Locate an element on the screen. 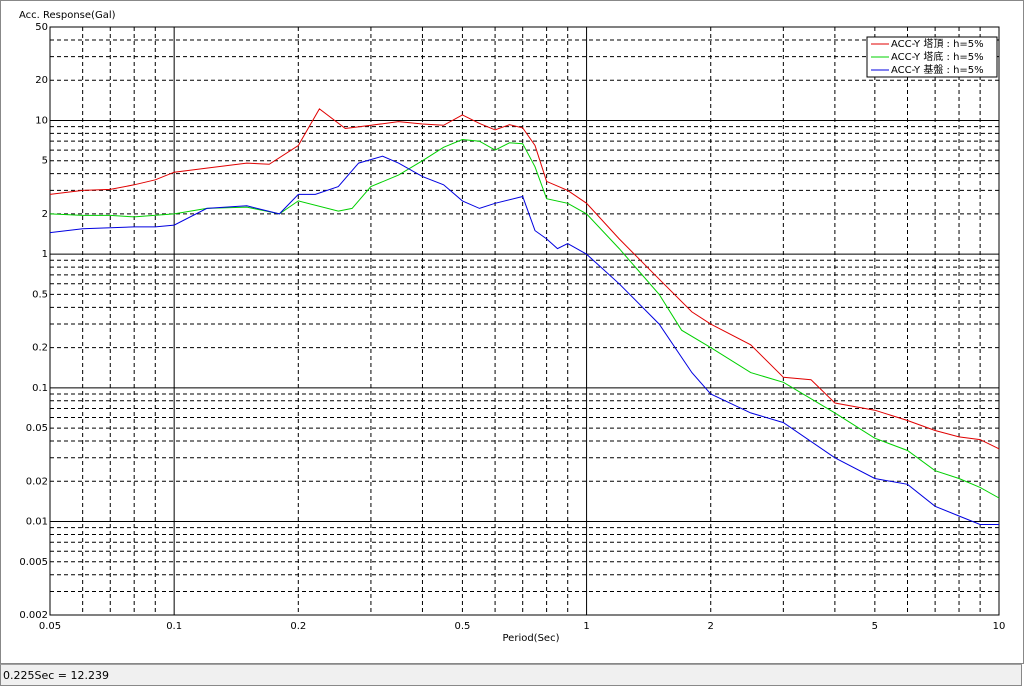 Image resolution: width=1024 pixels, height=688 pixels. y-tick-label: 5 is located at coordinates (45, 161).